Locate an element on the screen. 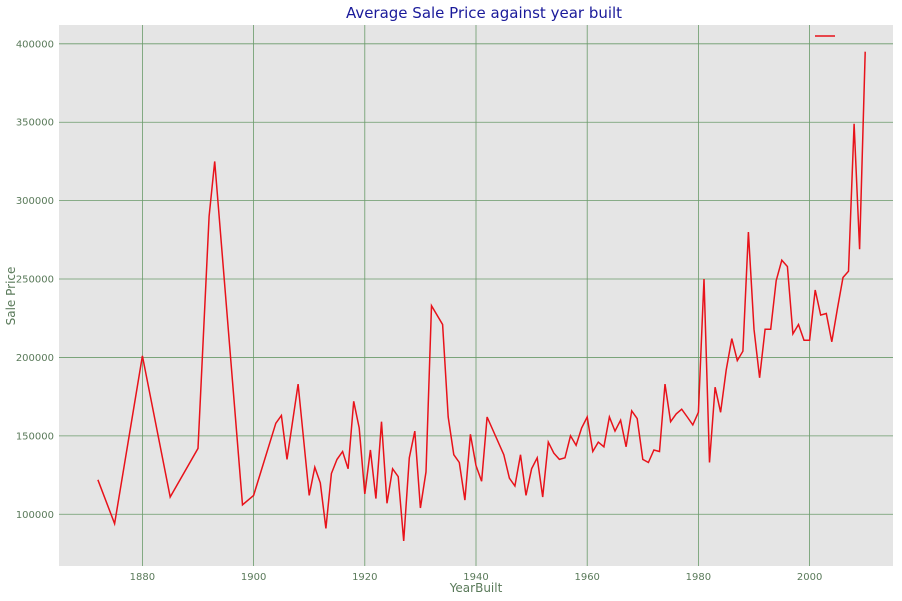 This screenshot has width=902, height=601. x-tick-label: 1980 is located at coordinates (698, 577).